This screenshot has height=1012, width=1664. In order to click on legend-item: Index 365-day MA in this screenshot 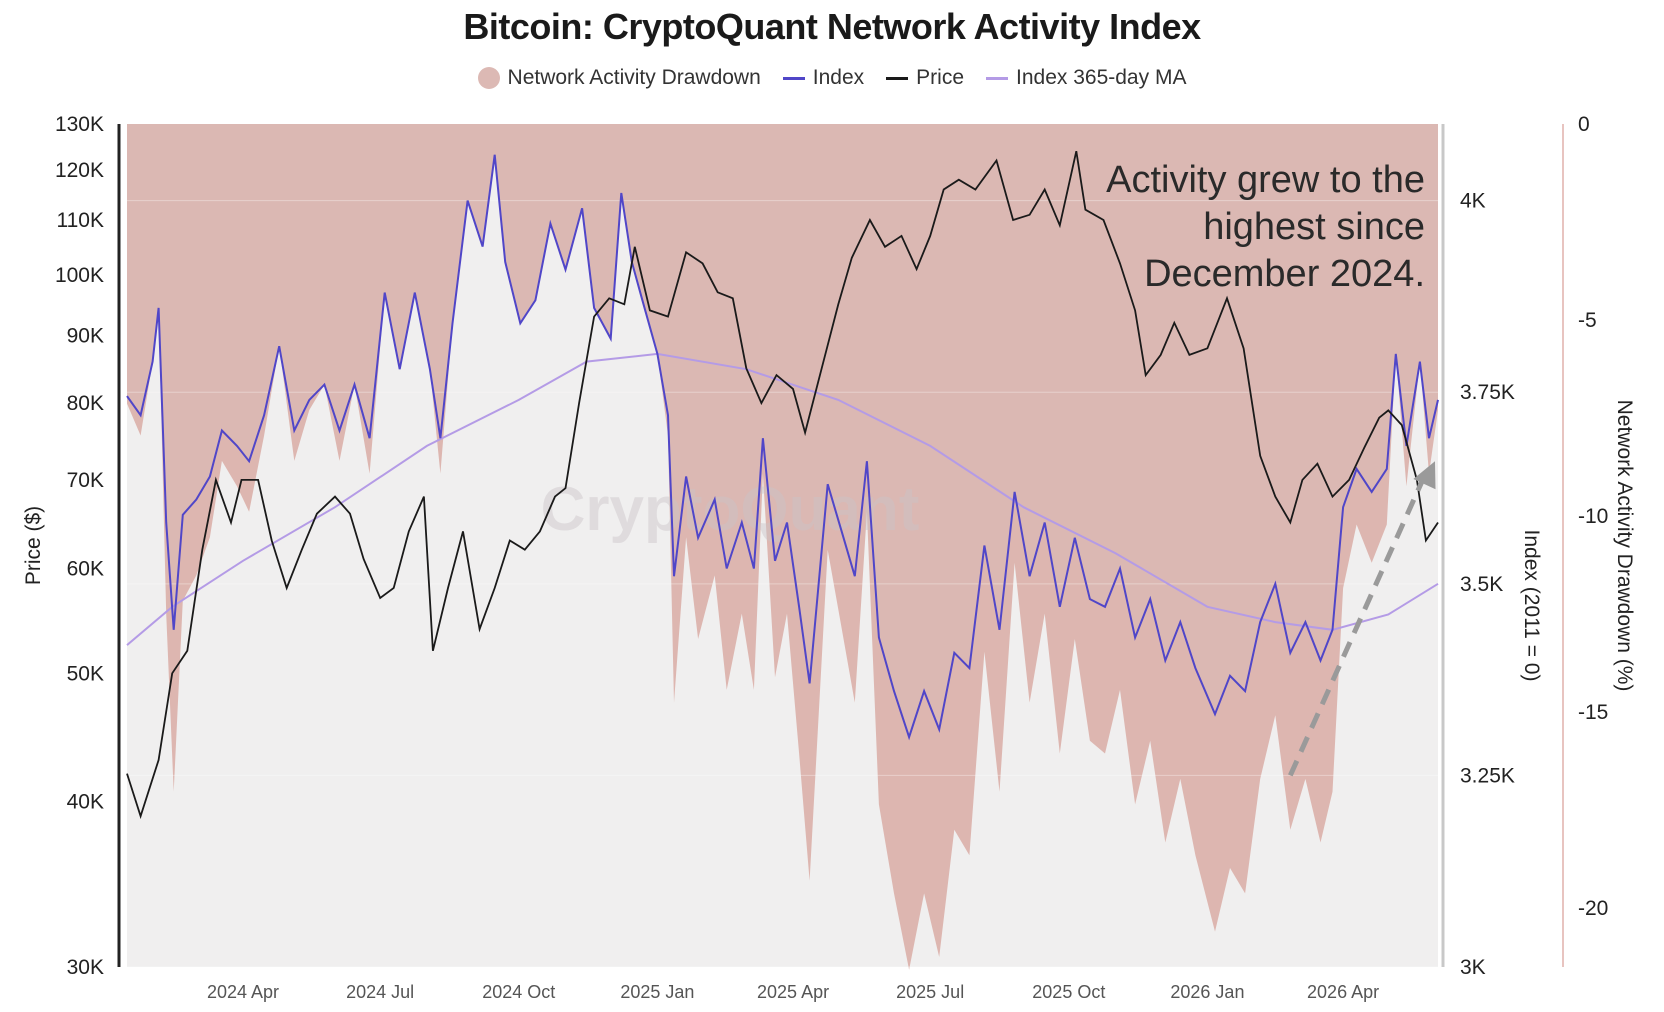, I will do `click(1086, 78)`.